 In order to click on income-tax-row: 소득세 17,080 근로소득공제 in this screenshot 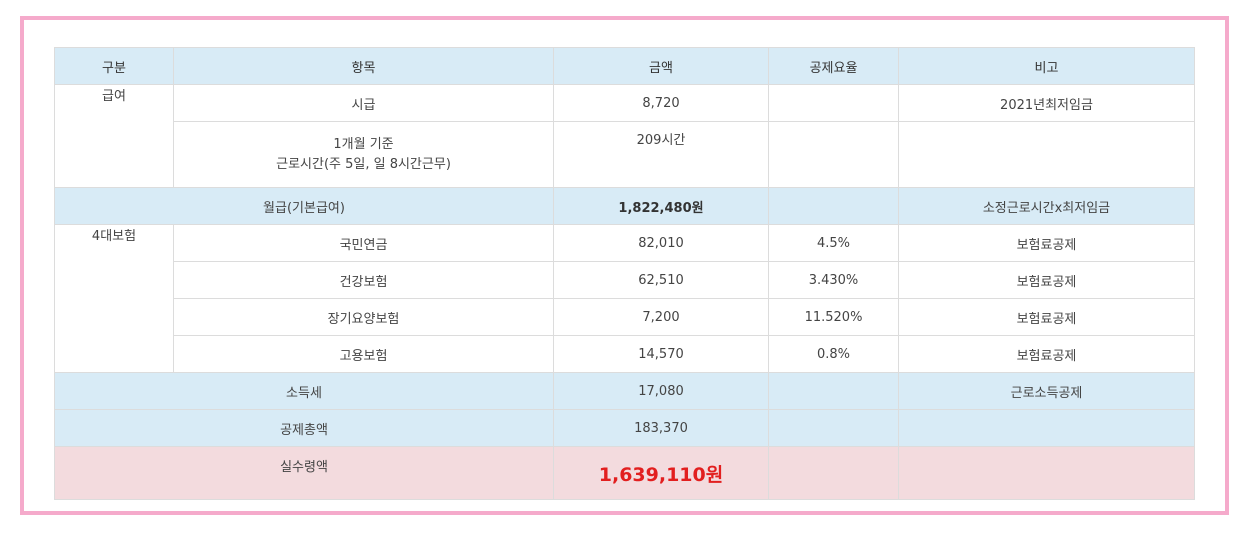, I will do `click(624, 391)`.